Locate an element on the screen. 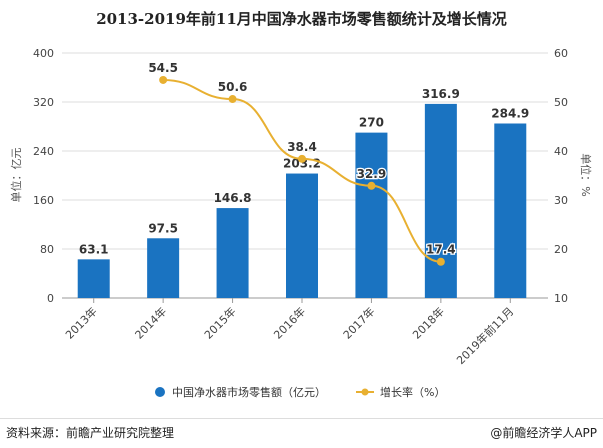  y-tick-label: 80 is located at coordinates (47, 249).